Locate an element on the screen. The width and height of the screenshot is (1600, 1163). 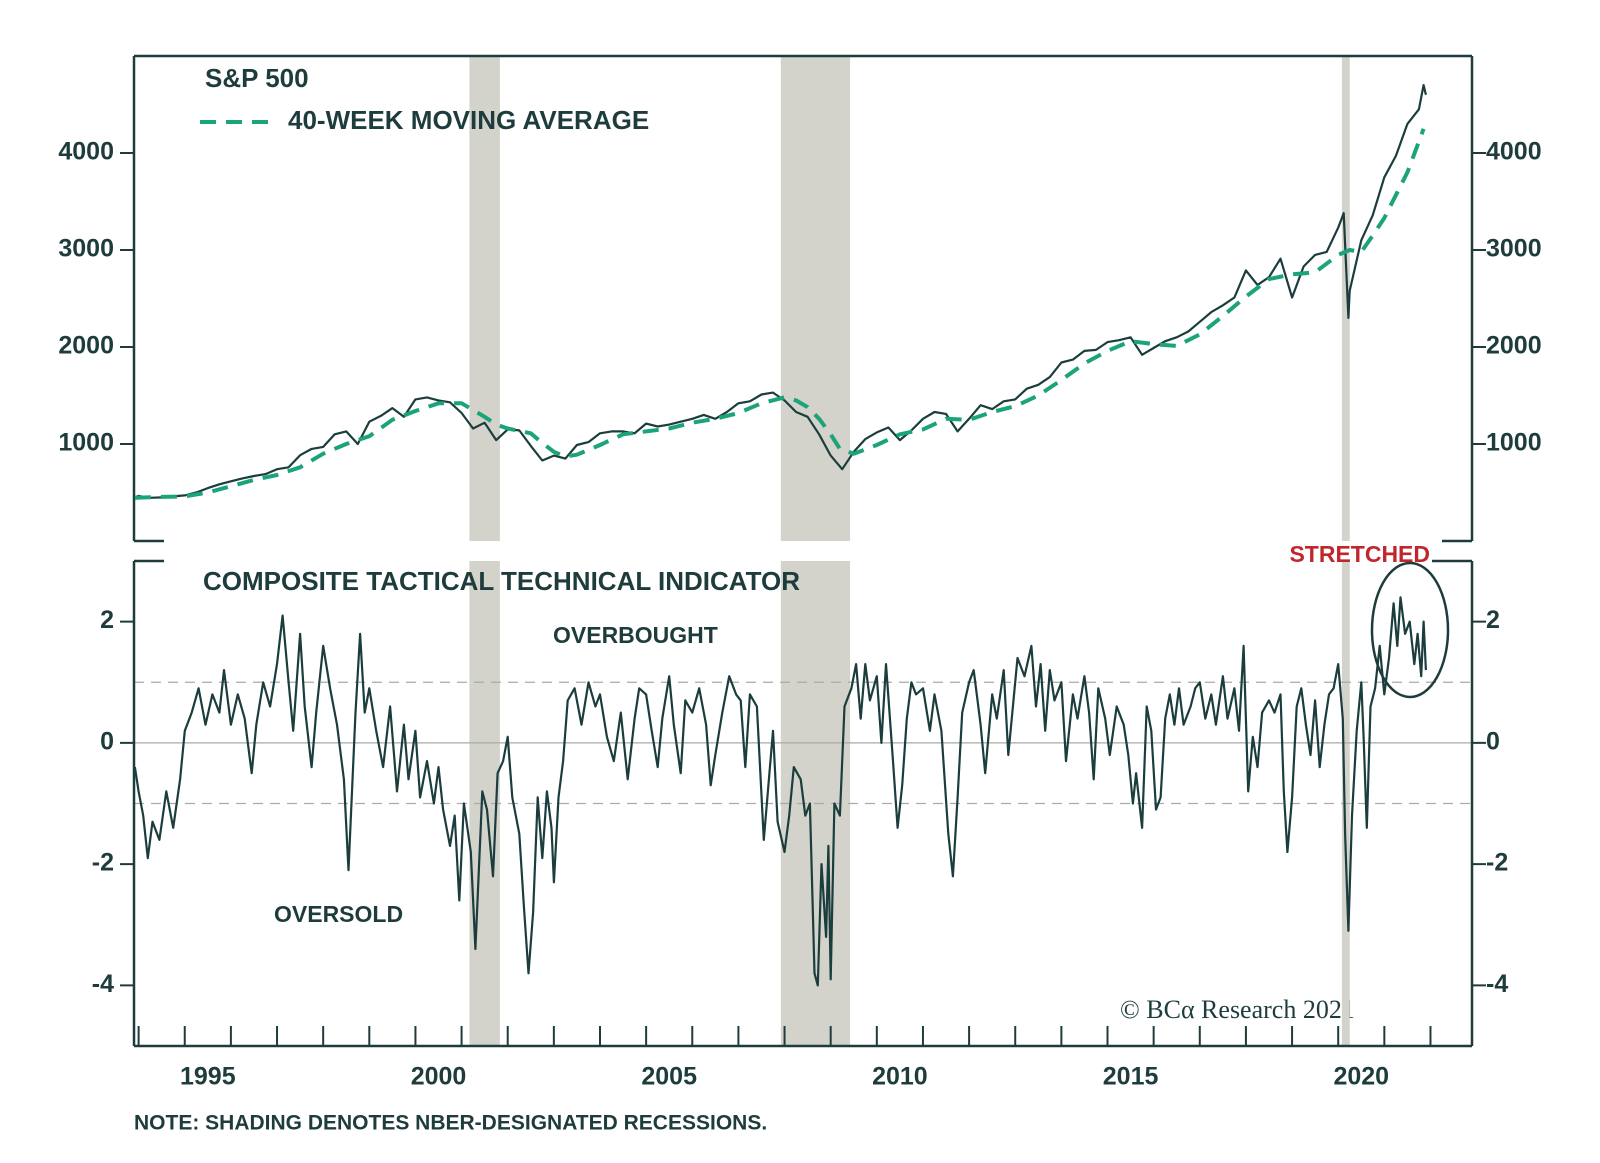
x-tick-label: 2000 is located at coordinates (439, 1077).